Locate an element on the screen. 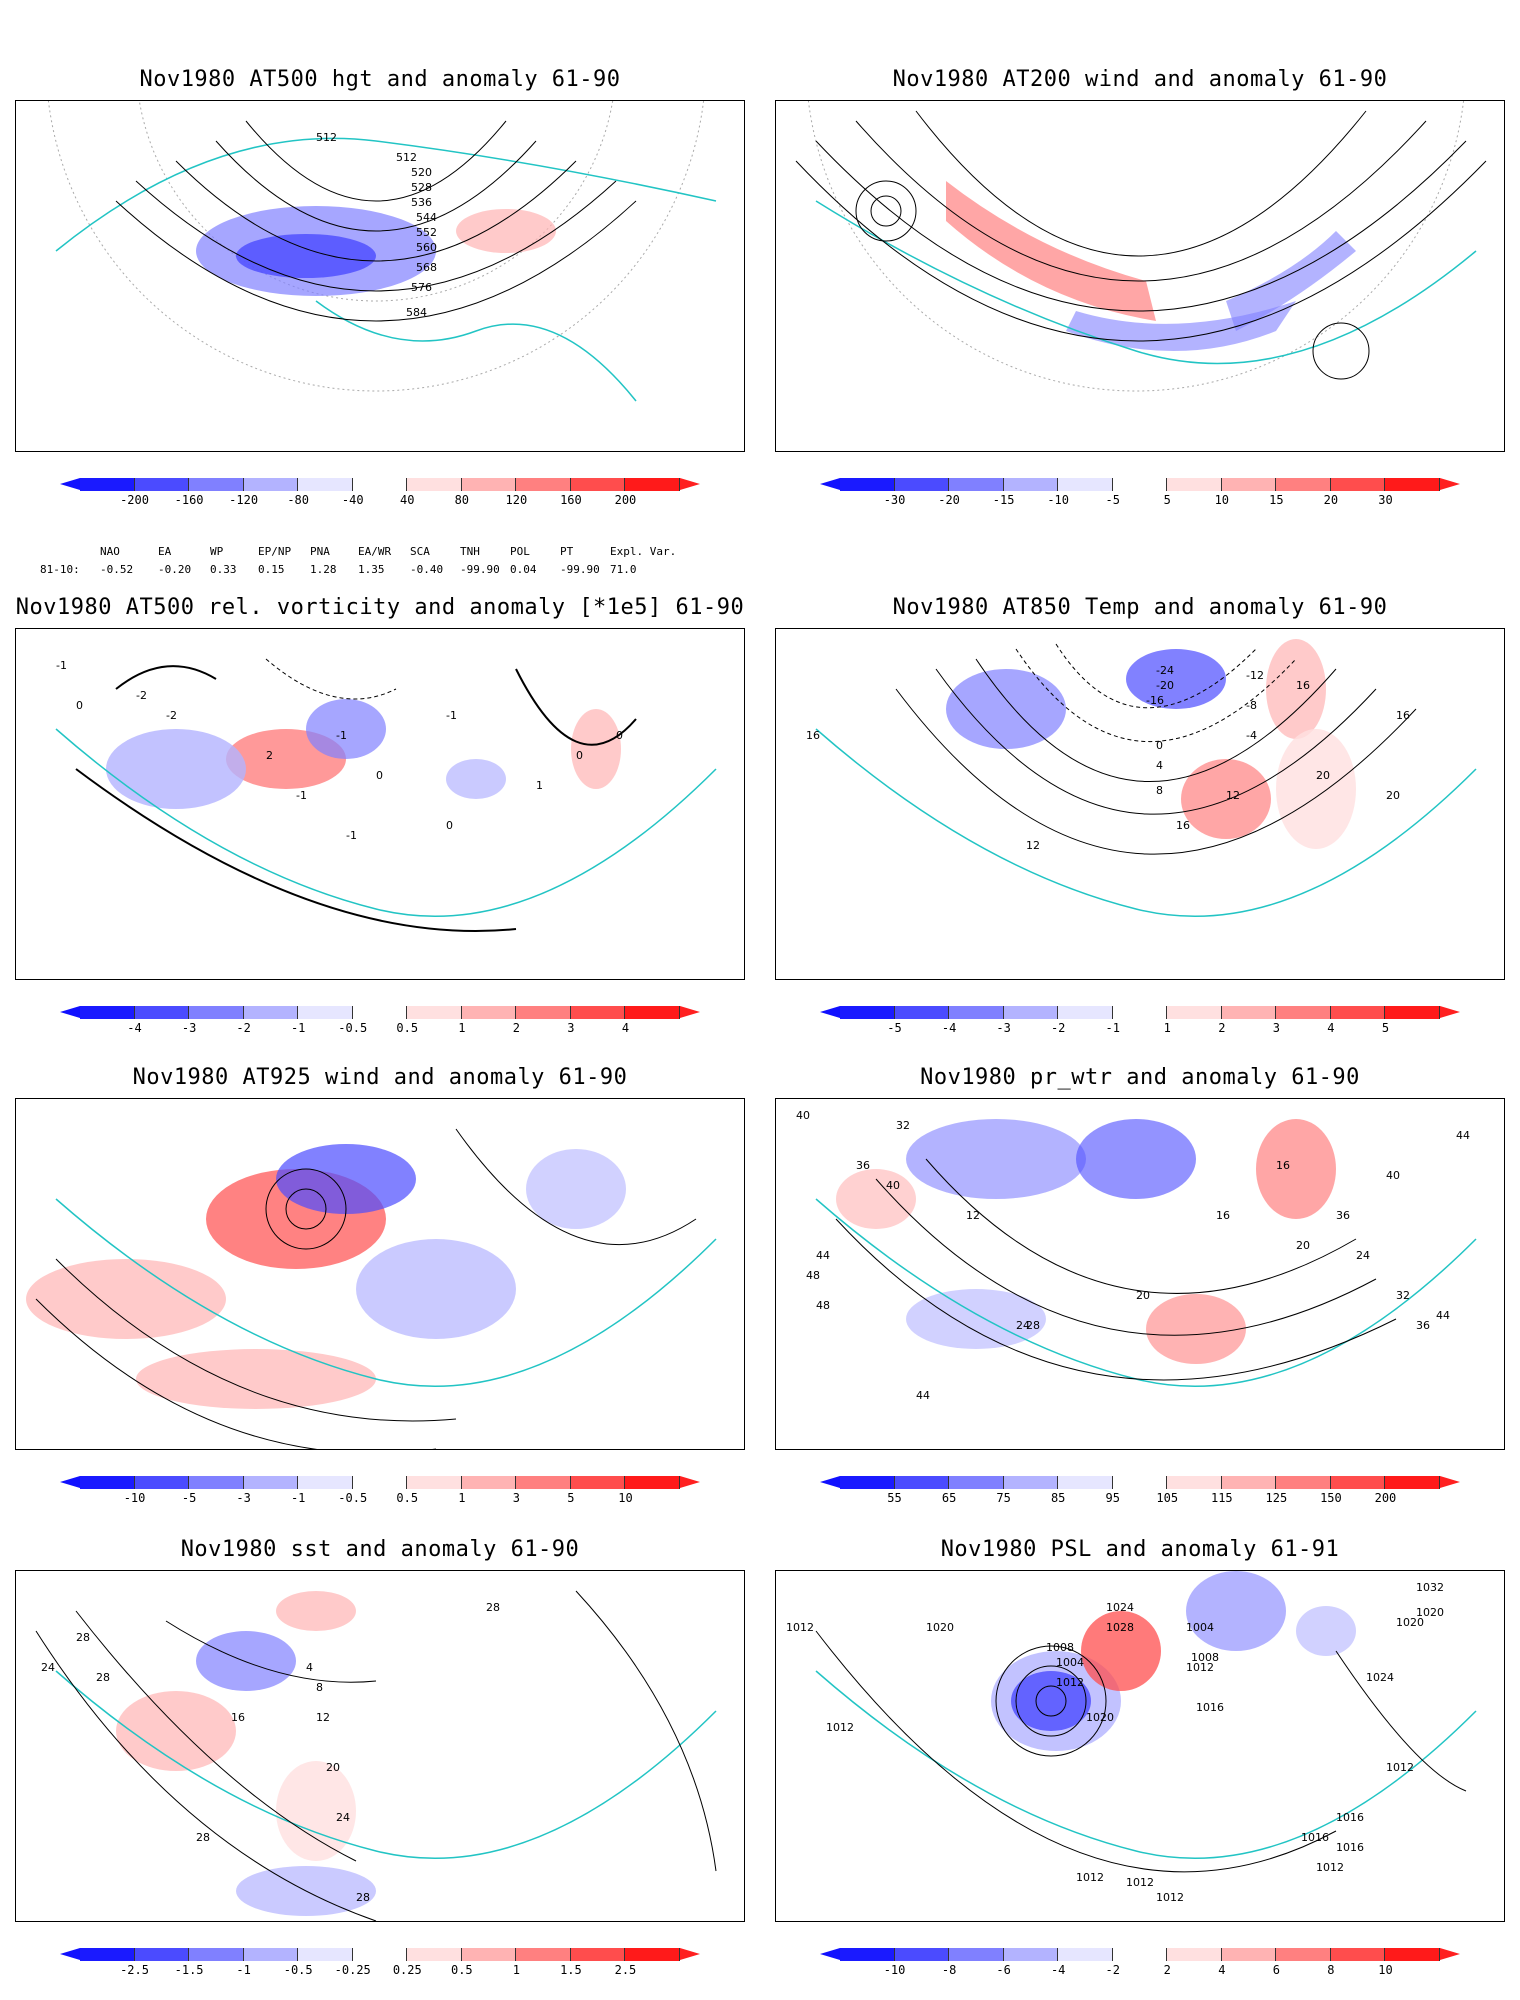 Image resolution: width=1520 pixels, height=2000 pixels. contour-label: 584 is located at coordinates (416, 312).